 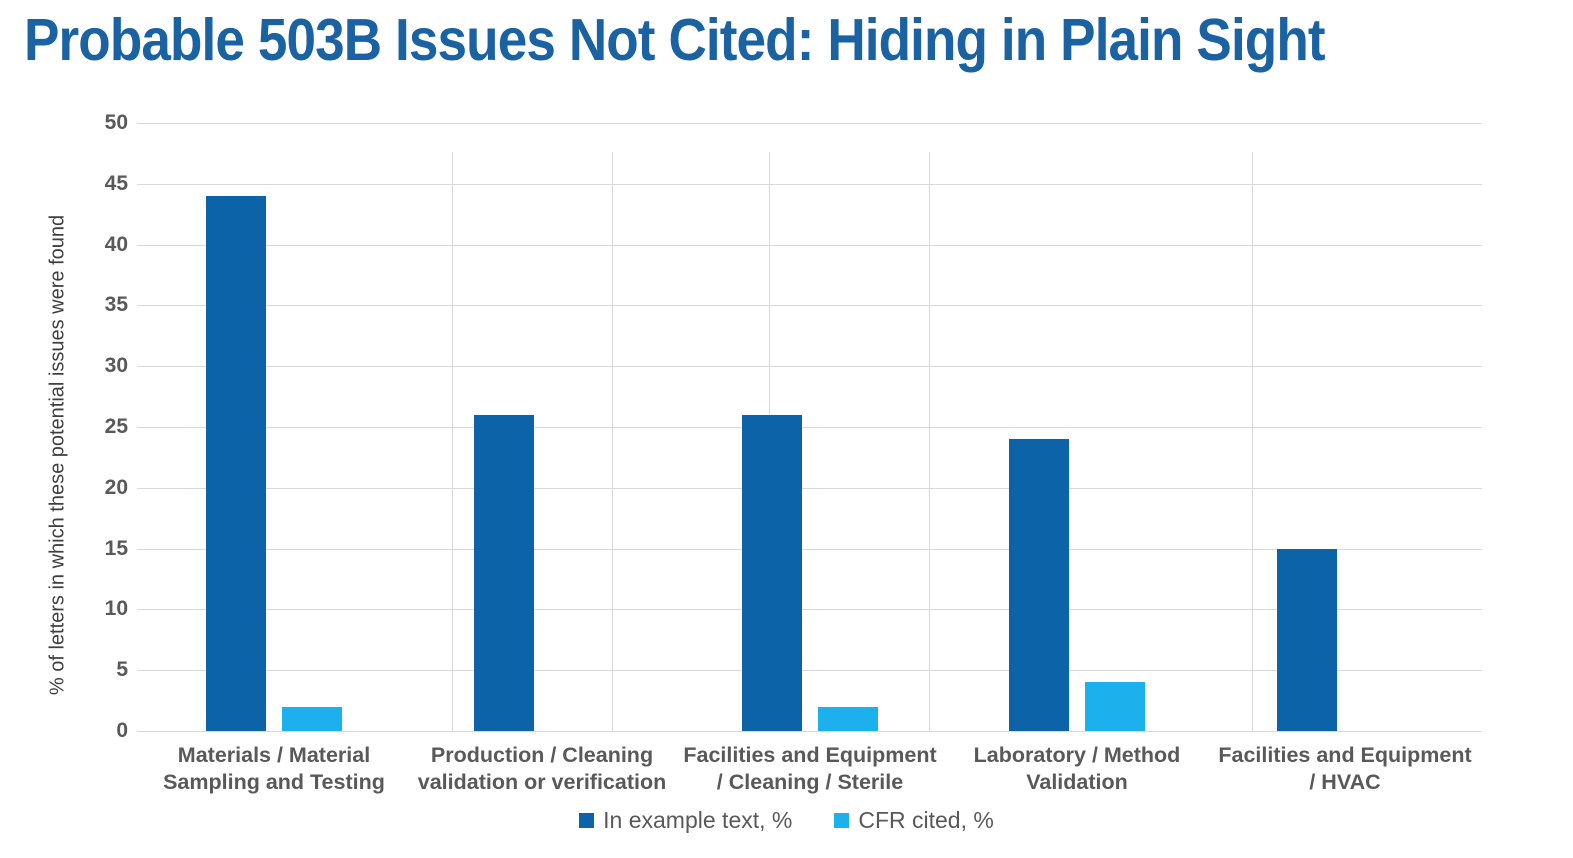 What do you see at coordinates (772, 572) in the screenshot?
I see `bar-series1-cat3` at bounding box center [772, 572].